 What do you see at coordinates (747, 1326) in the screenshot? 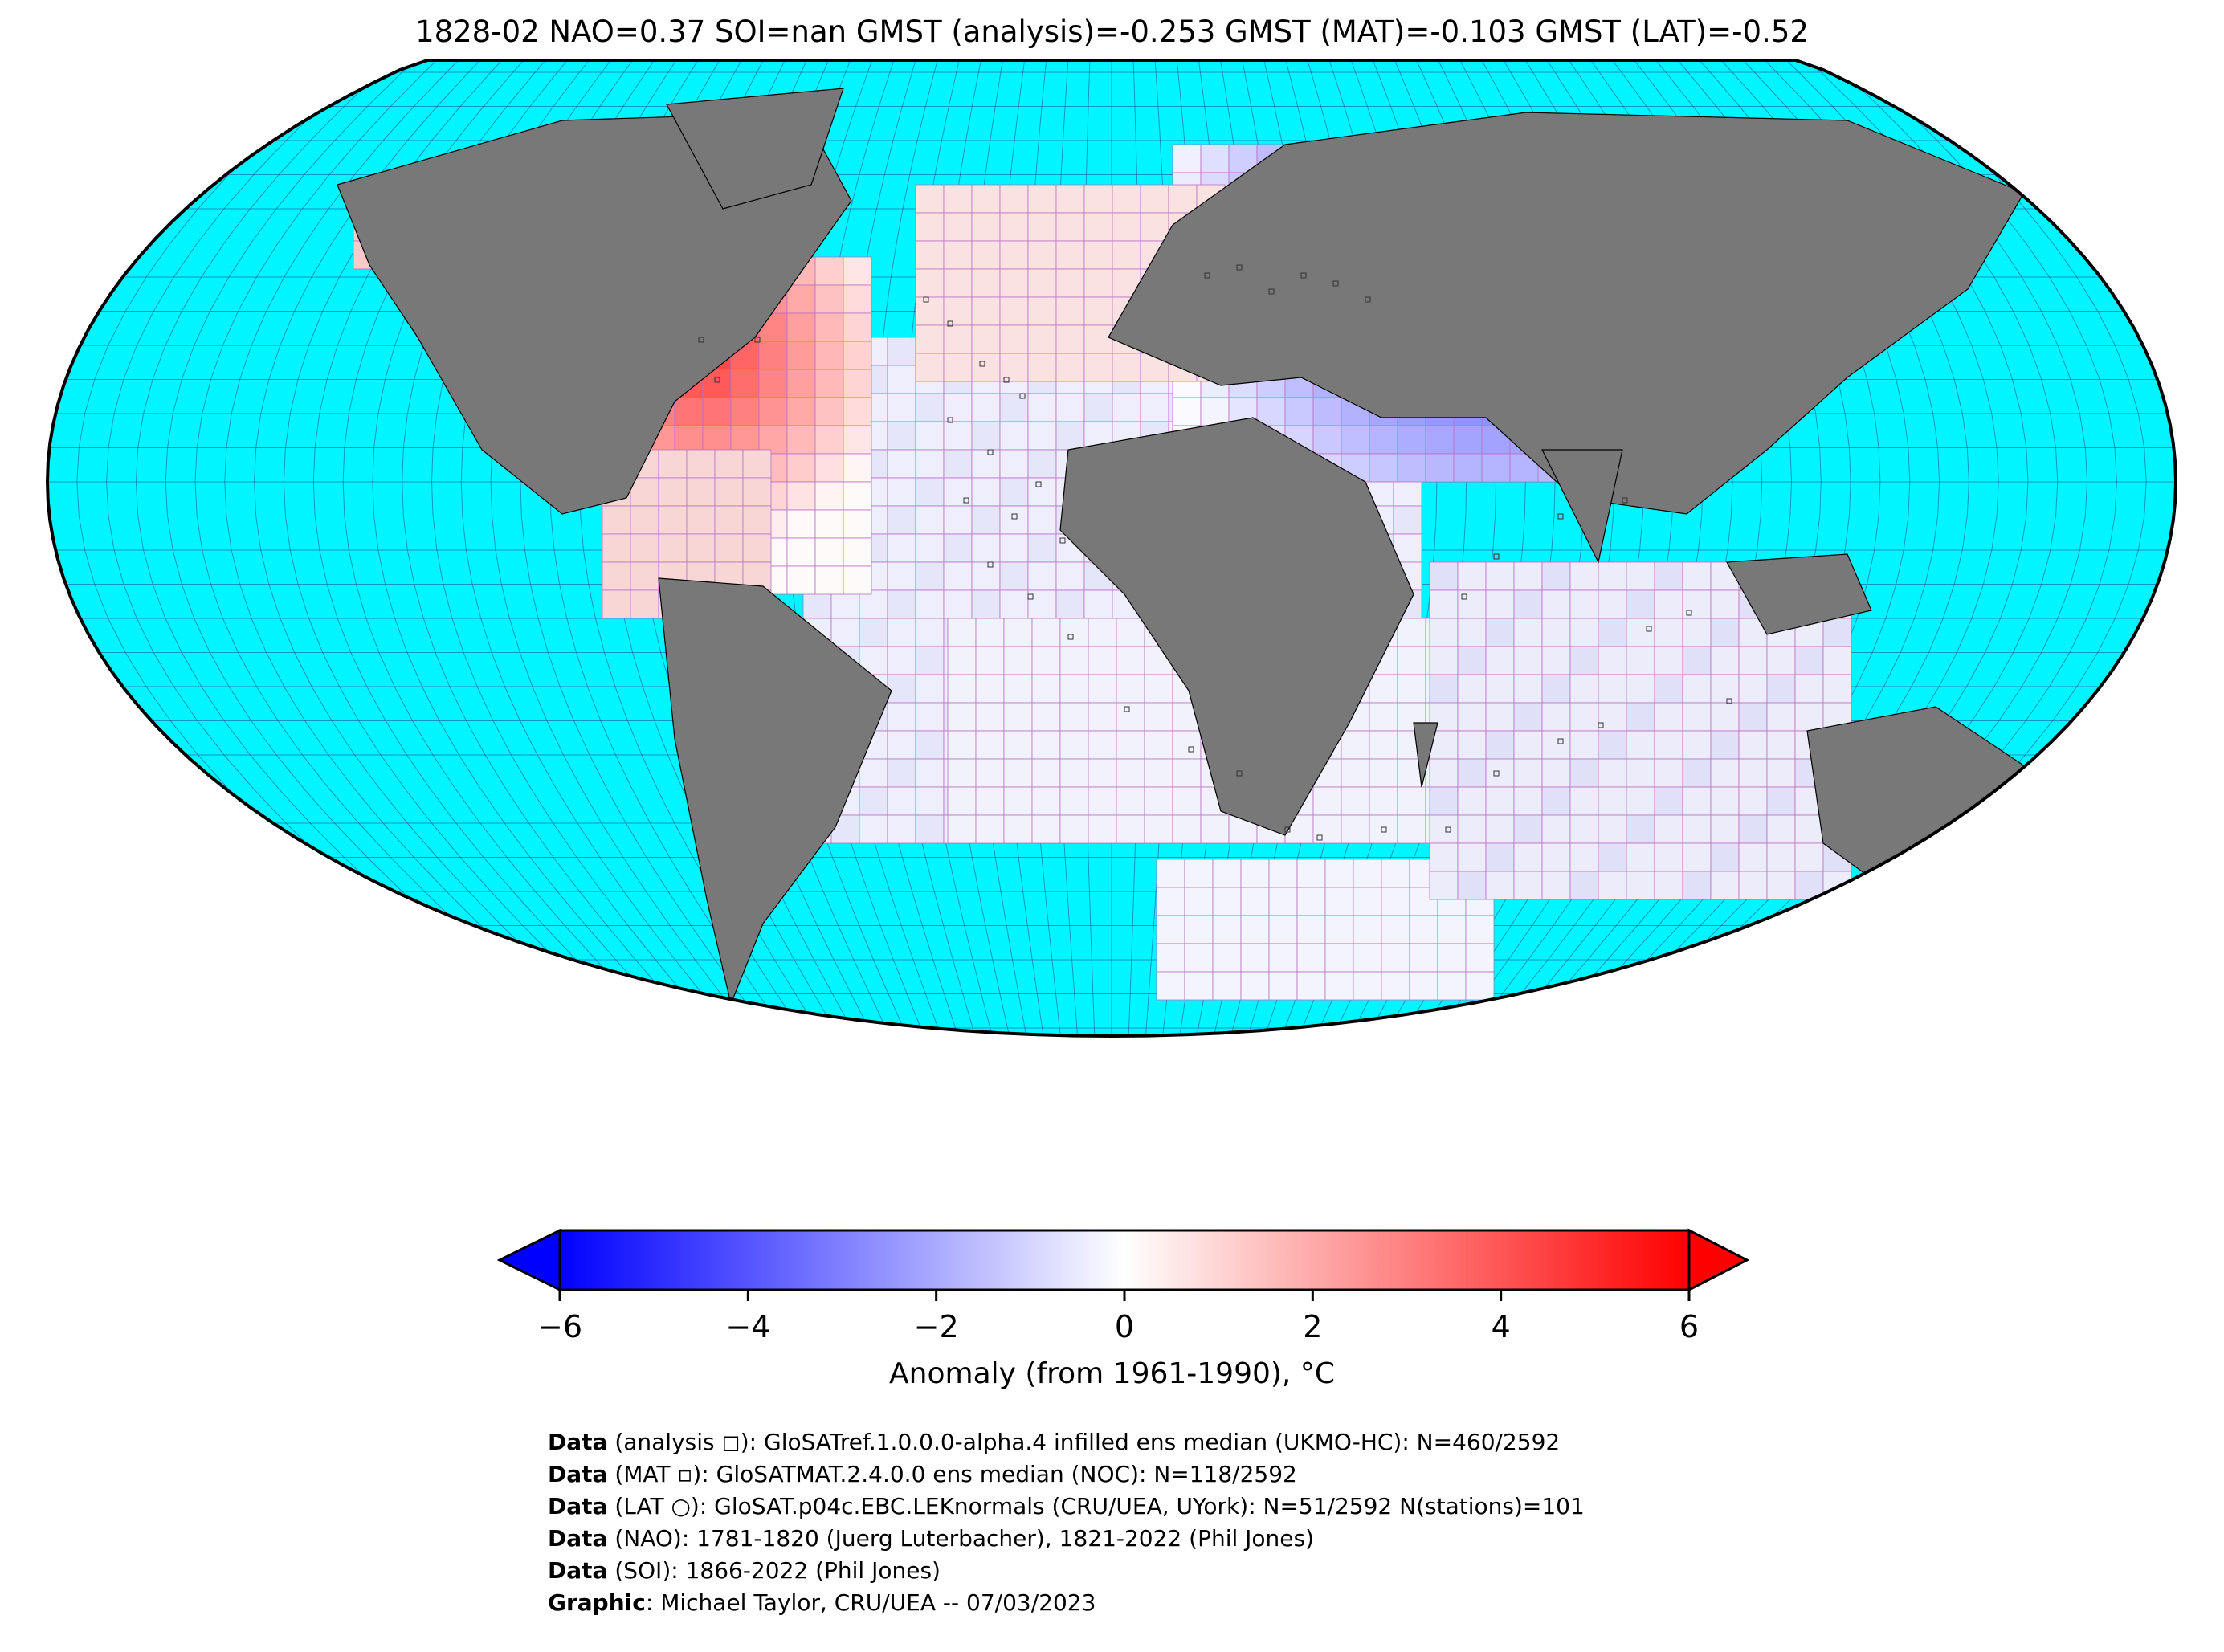
I see `colorbar-tick-label: −4` at bounding box center [747, 1326].